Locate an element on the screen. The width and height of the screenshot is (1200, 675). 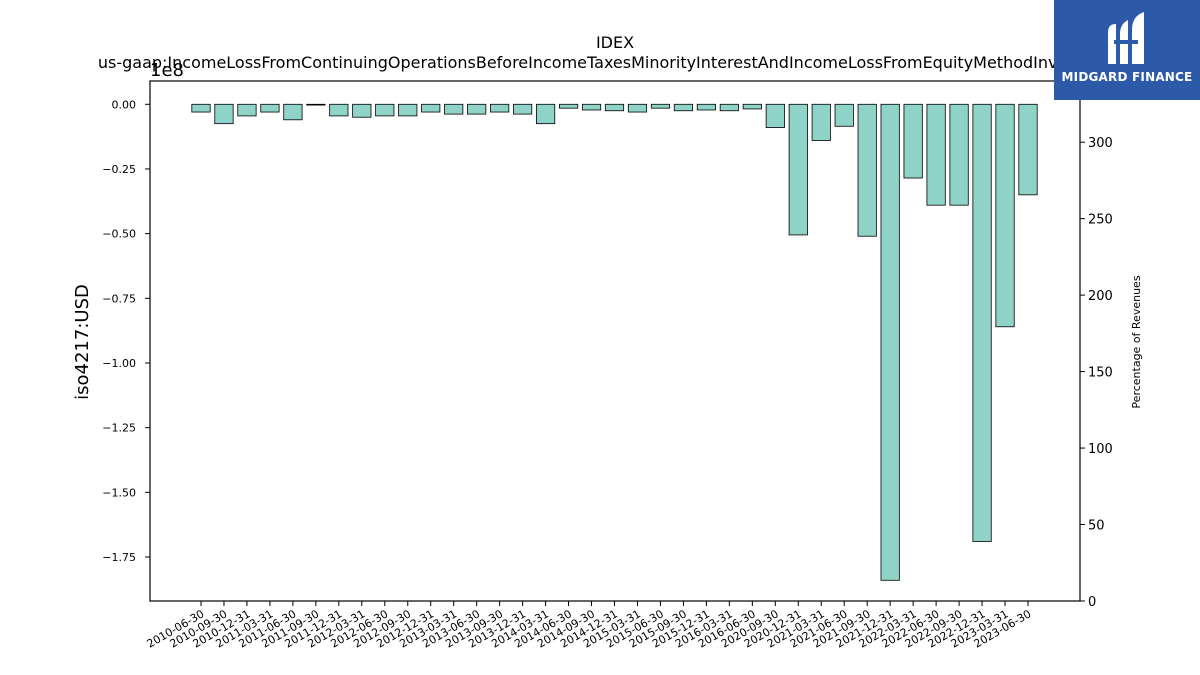
right-tick-label: 50 is located at coordinates (1096, 526).